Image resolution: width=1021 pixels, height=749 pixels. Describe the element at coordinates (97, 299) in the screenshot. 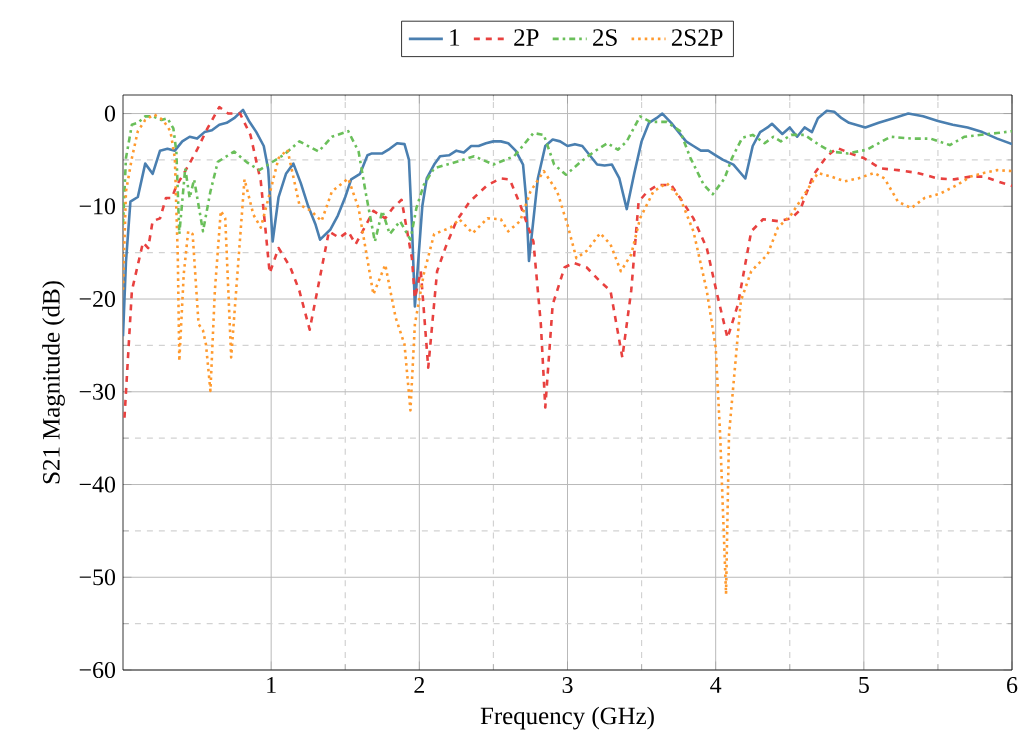

I see `y-tick-label: −20` at that location.